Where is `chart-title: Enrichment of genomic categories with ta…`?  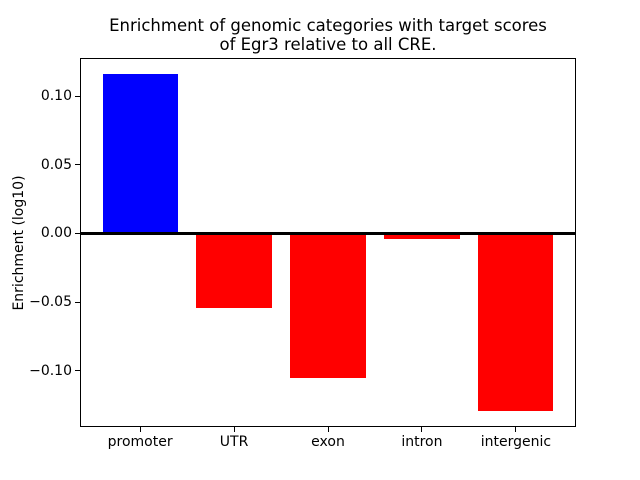
chart-title: Enrichment of genomic categories with ta… is located at coordinates (328, 35).